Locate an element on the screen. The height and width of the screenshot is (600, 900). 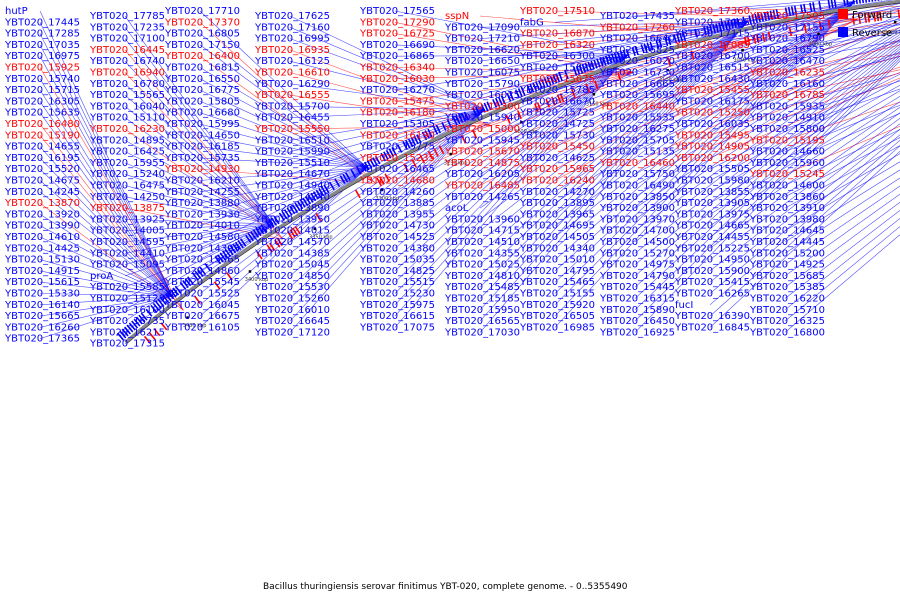
gene-label: YBT020_14010 is located at coordinates (202, 226).